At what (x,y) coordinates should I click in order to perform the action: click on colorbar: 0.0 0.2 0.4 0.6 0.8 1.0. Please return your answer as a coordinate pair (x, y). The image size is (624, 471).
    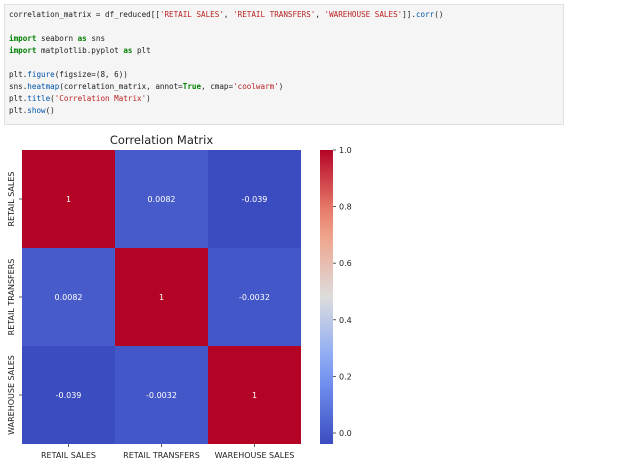
    Looking at the image, I should click on (336, 295).